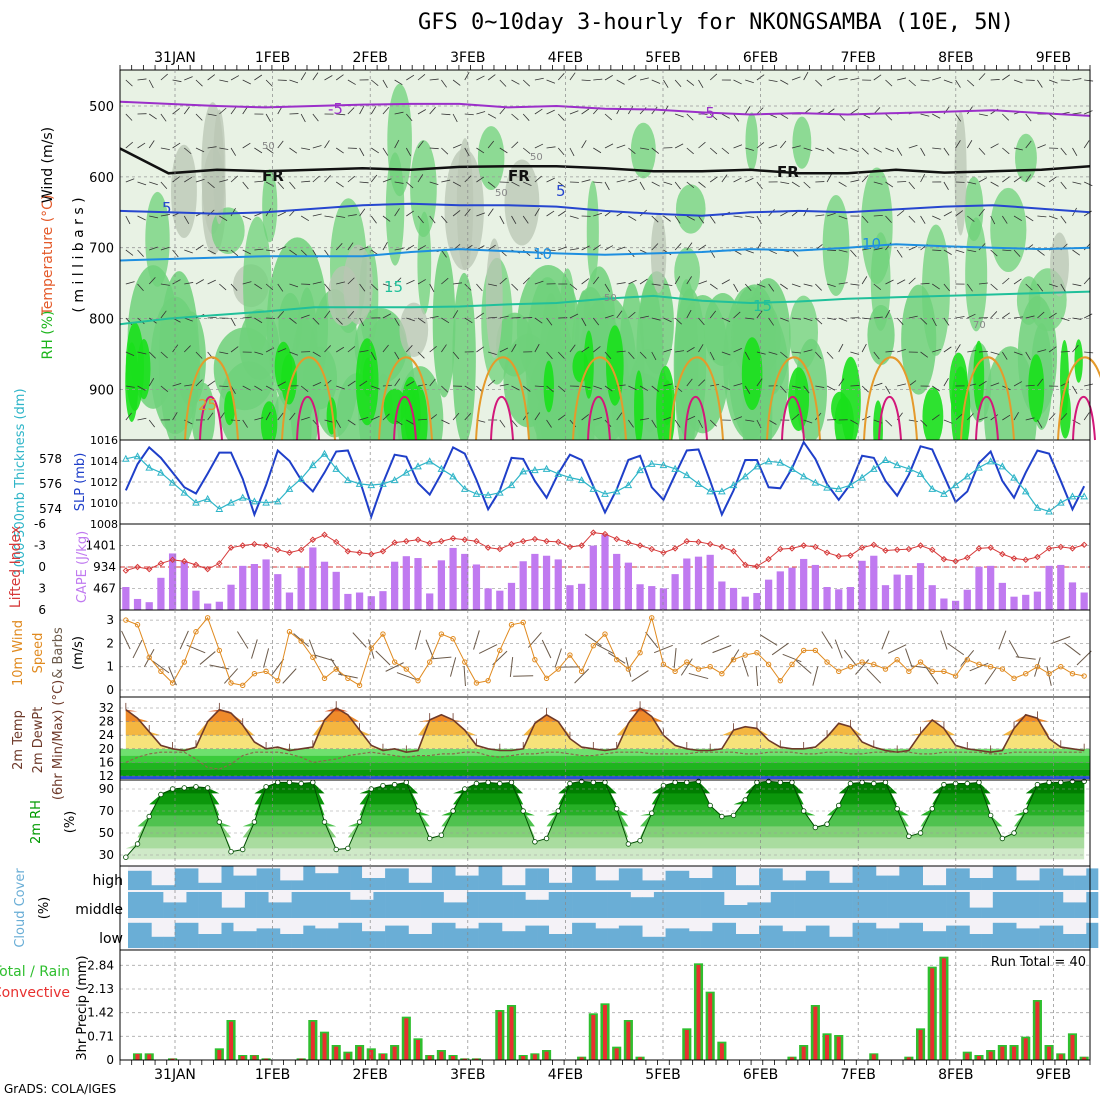  I want to click on temperature-contour--5, so click(605, 108).